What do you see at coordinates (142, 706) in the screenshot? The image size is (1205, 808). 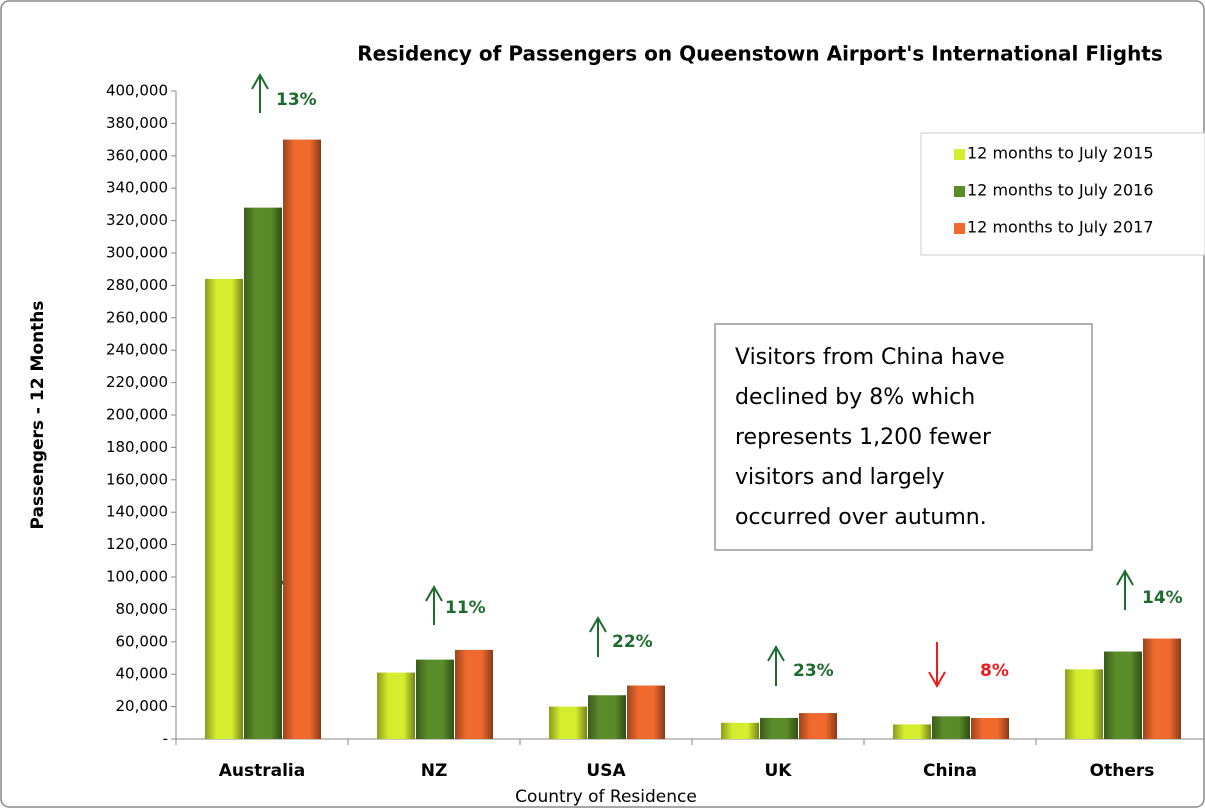 I see `y-tick-label: 20,000` at bounding box center [142, 706].